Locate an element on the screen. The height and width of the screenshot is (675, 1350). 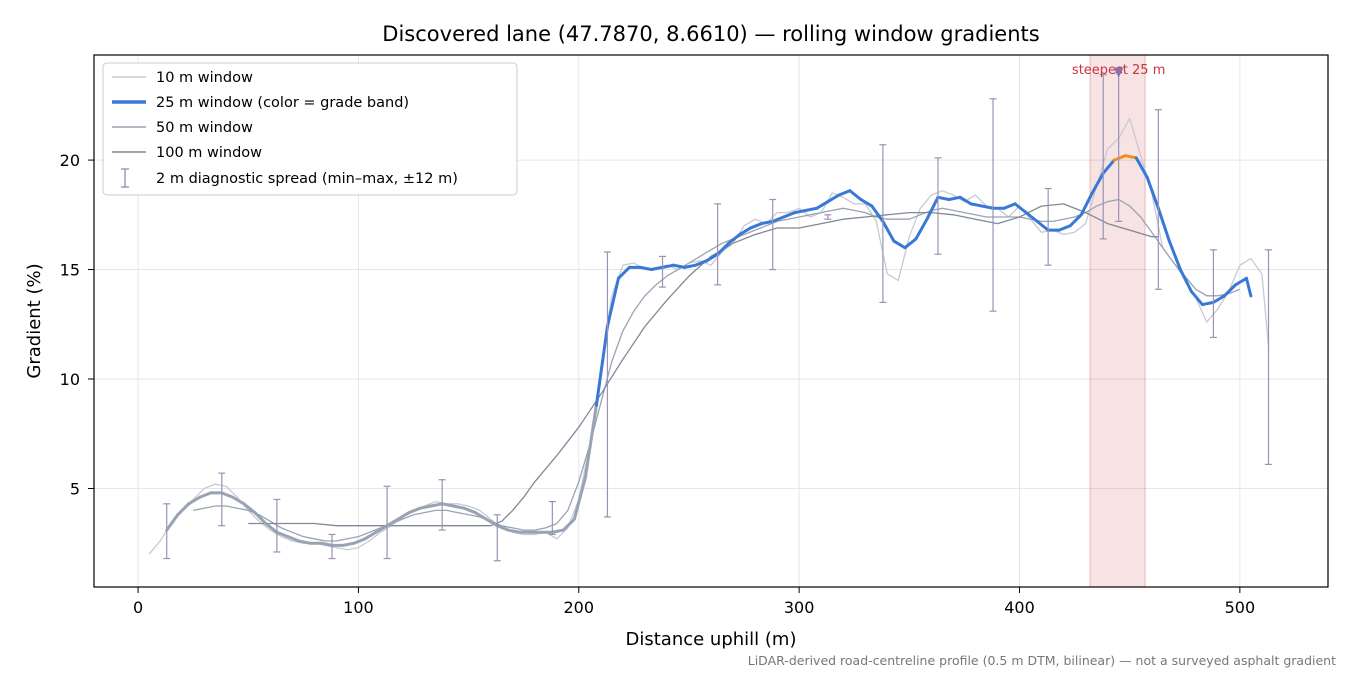
legend-box is located at coordinates (310, 129).